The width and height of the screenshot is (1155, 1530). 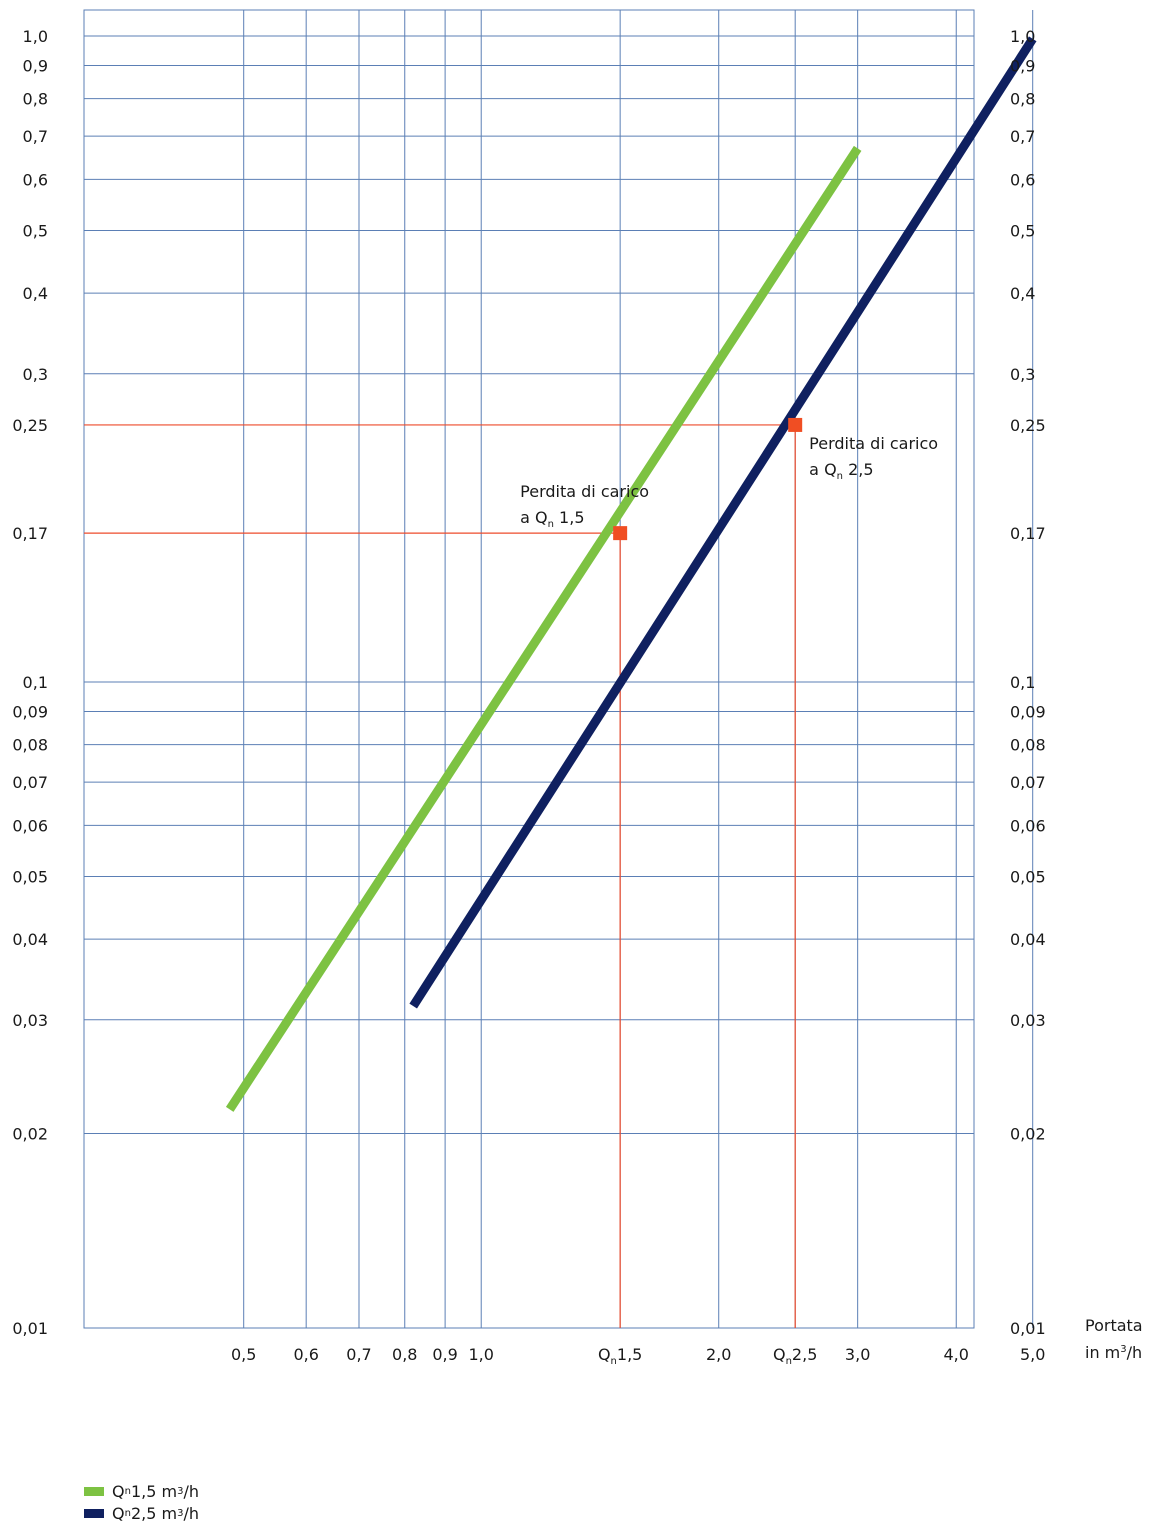 What do you see at coordinates (1028, 425) in the screenshot?
I see `y-tick-label-right: 0,25` at bounding box center [1028, 425].